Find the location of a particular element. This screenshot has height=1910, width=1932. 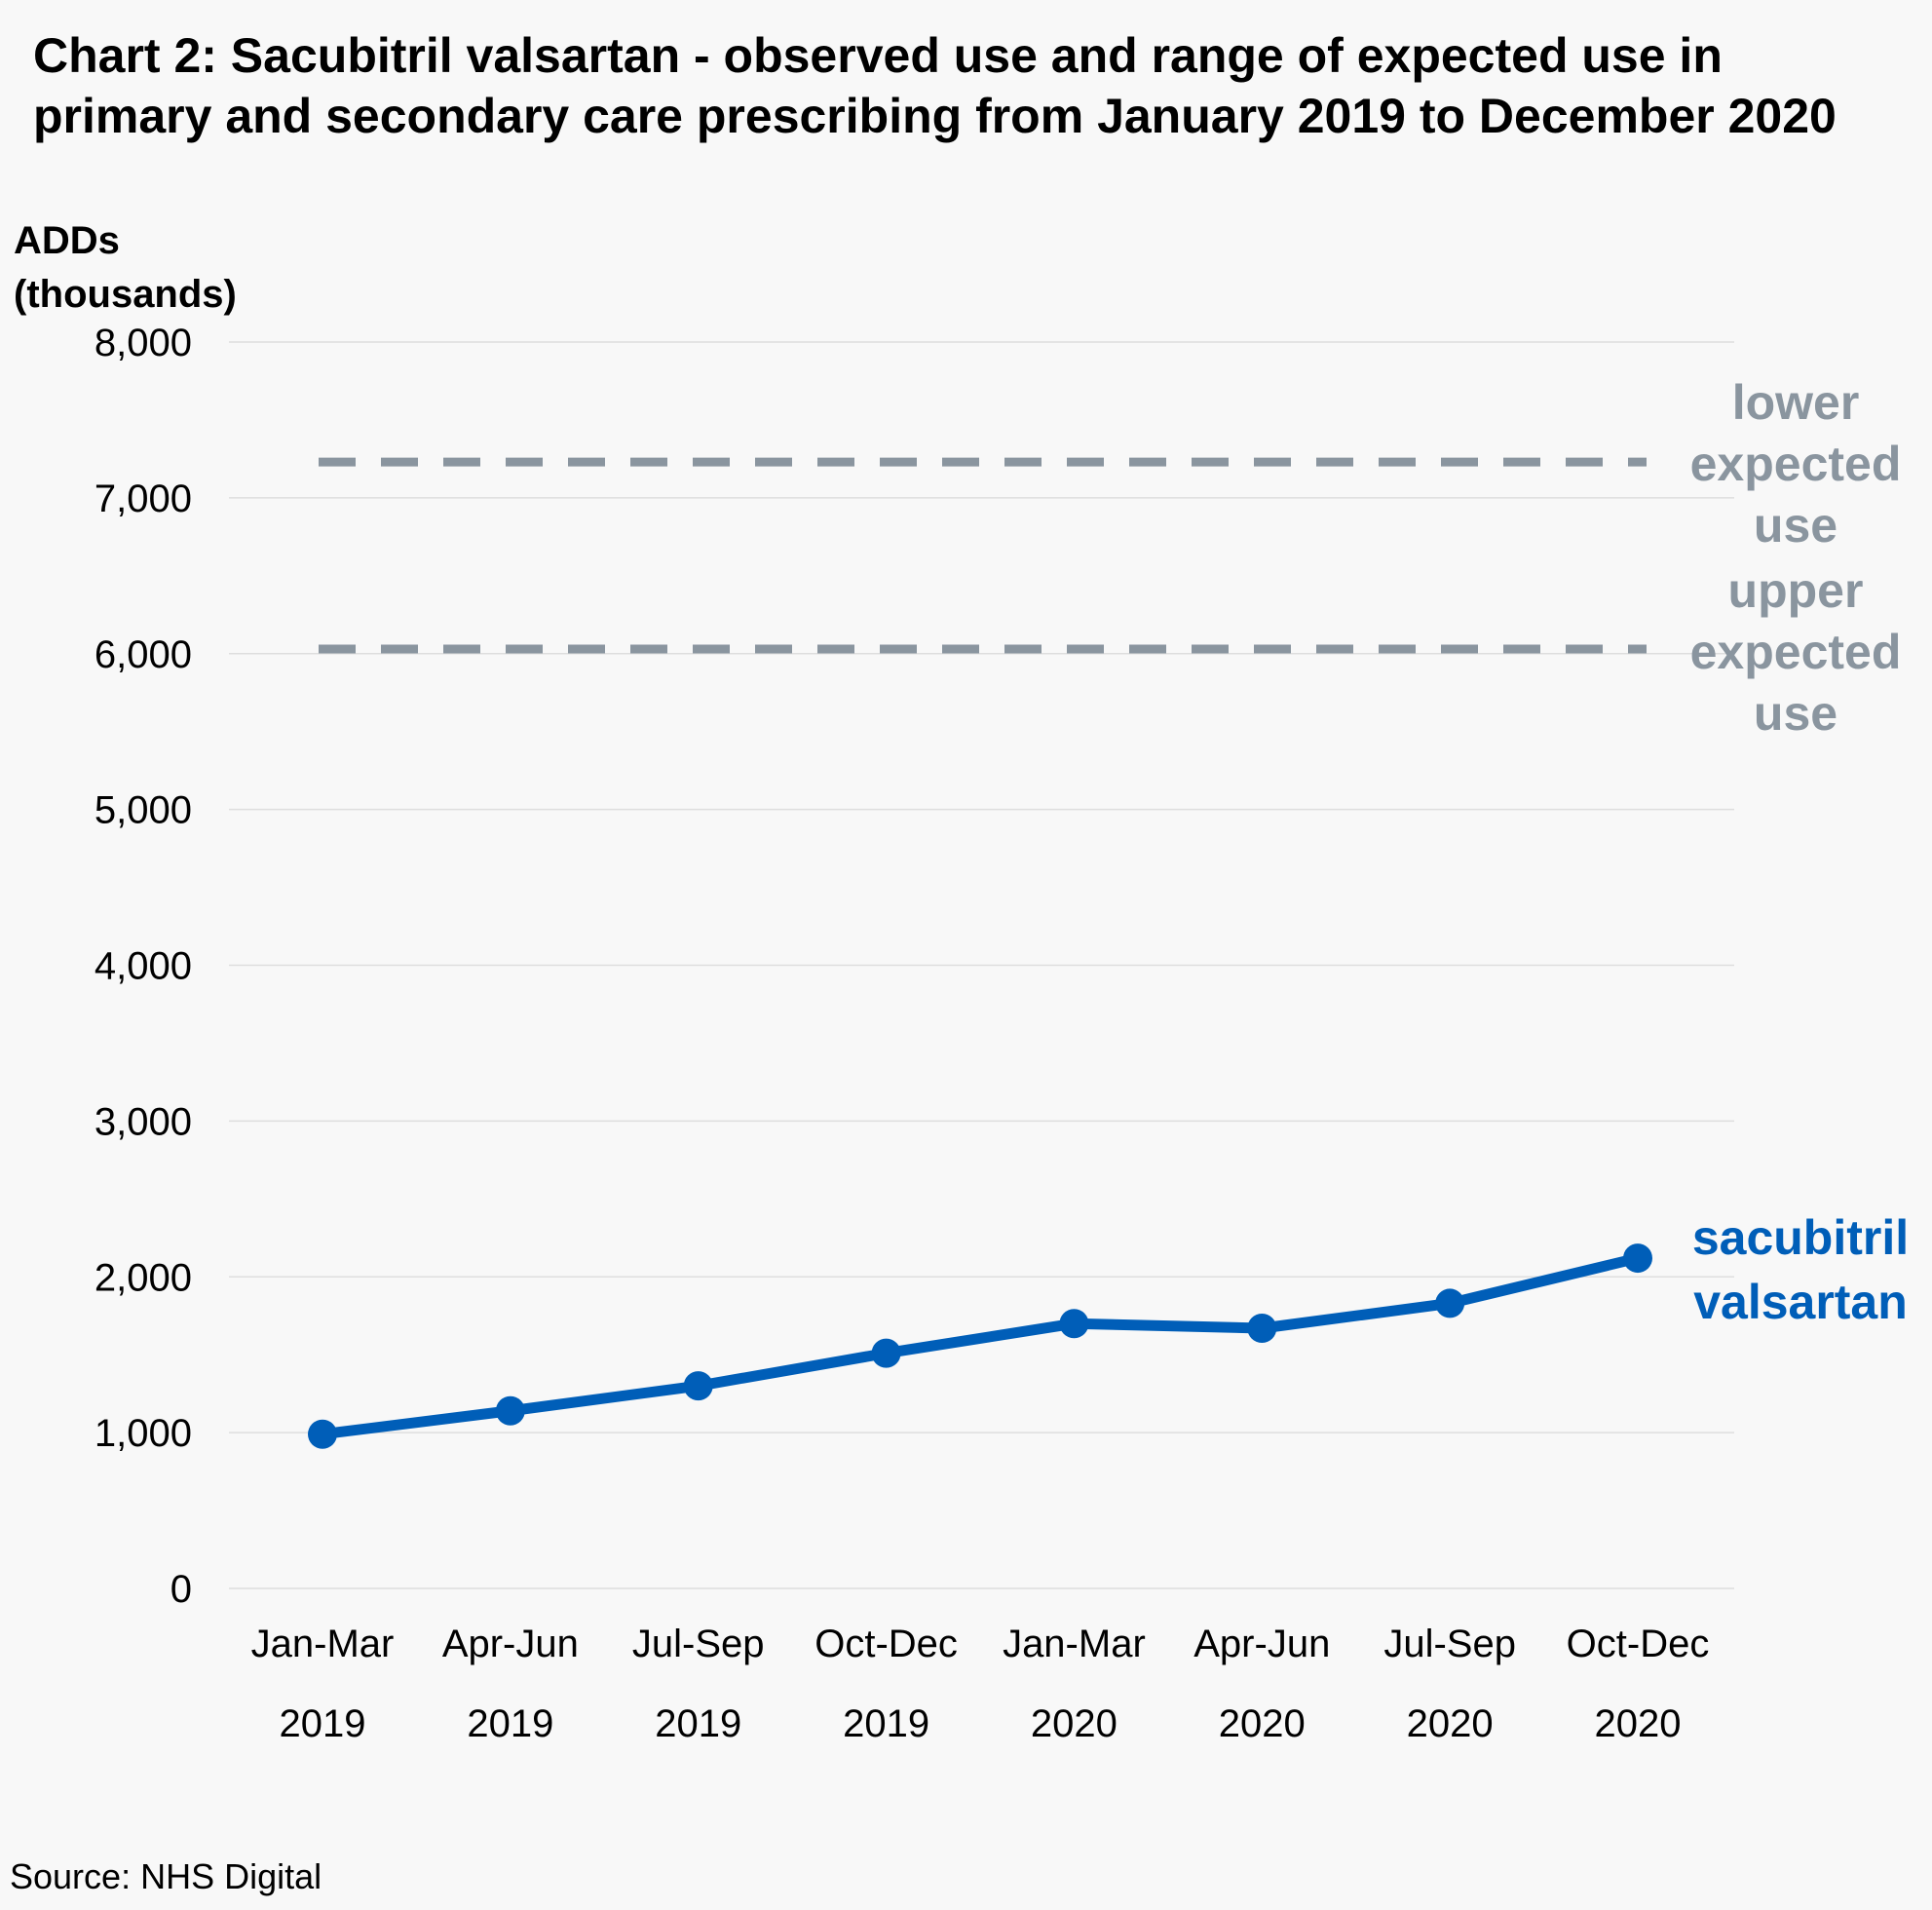

y-tick-label: 2,000 is located at coordinates (143, 1277).